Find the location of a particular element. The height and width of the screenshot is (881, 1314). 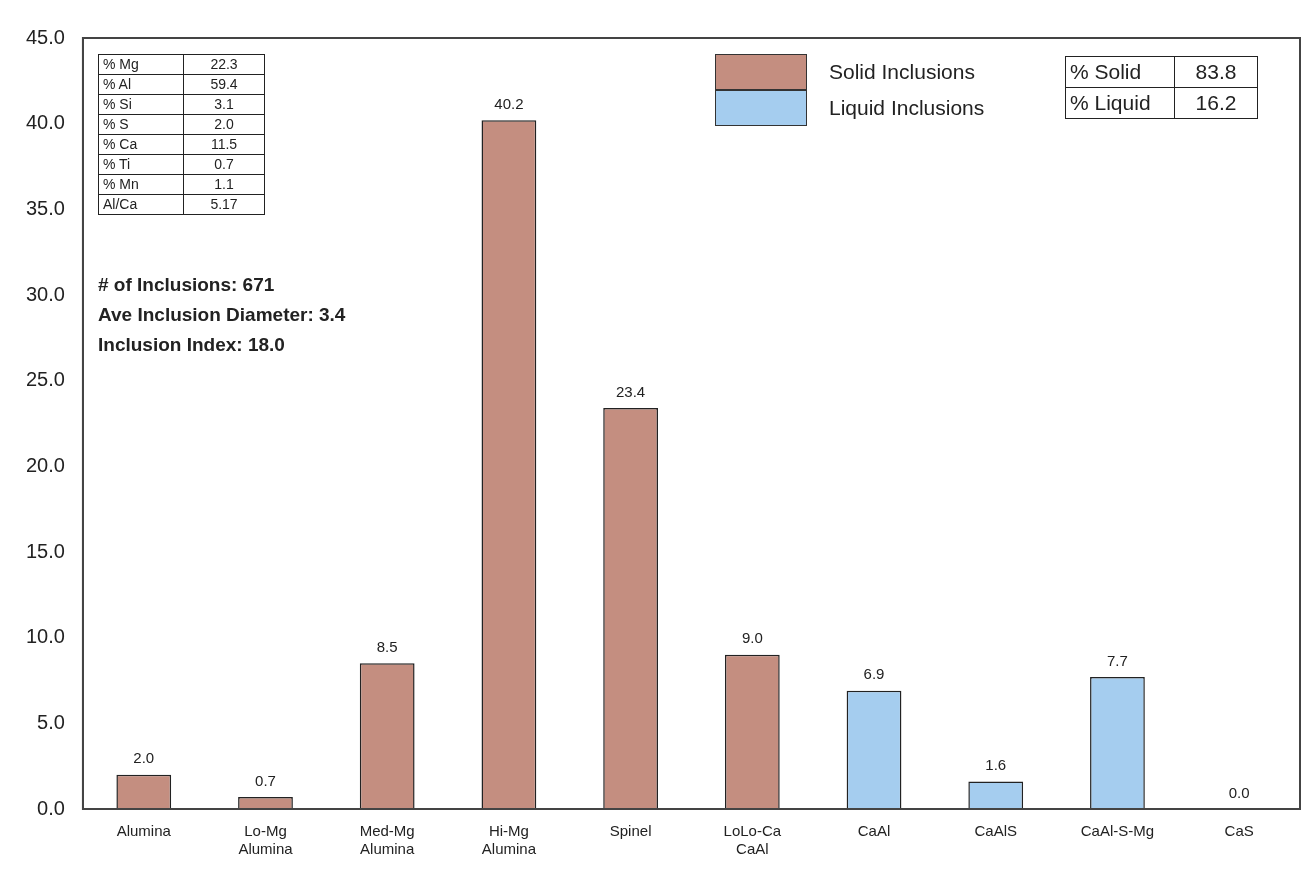

annotation: 5.17 is located at coordinates (224, 204).